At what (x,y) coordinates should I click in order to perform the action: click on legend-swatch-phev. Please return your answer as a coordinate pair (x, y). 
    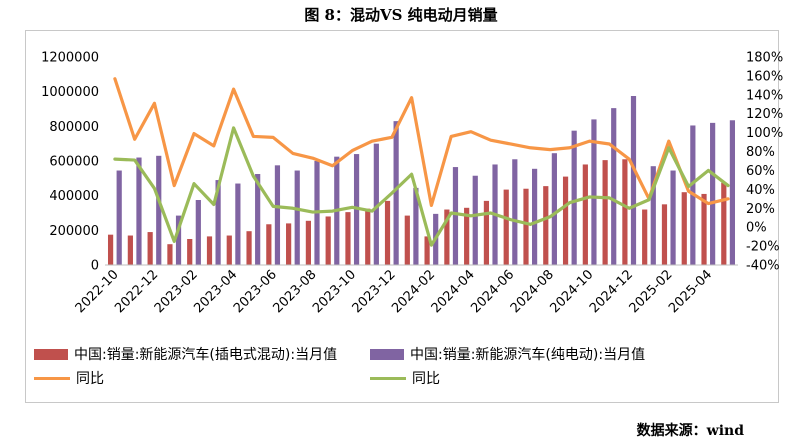
    Looking at the image, I should click on (51, 354).